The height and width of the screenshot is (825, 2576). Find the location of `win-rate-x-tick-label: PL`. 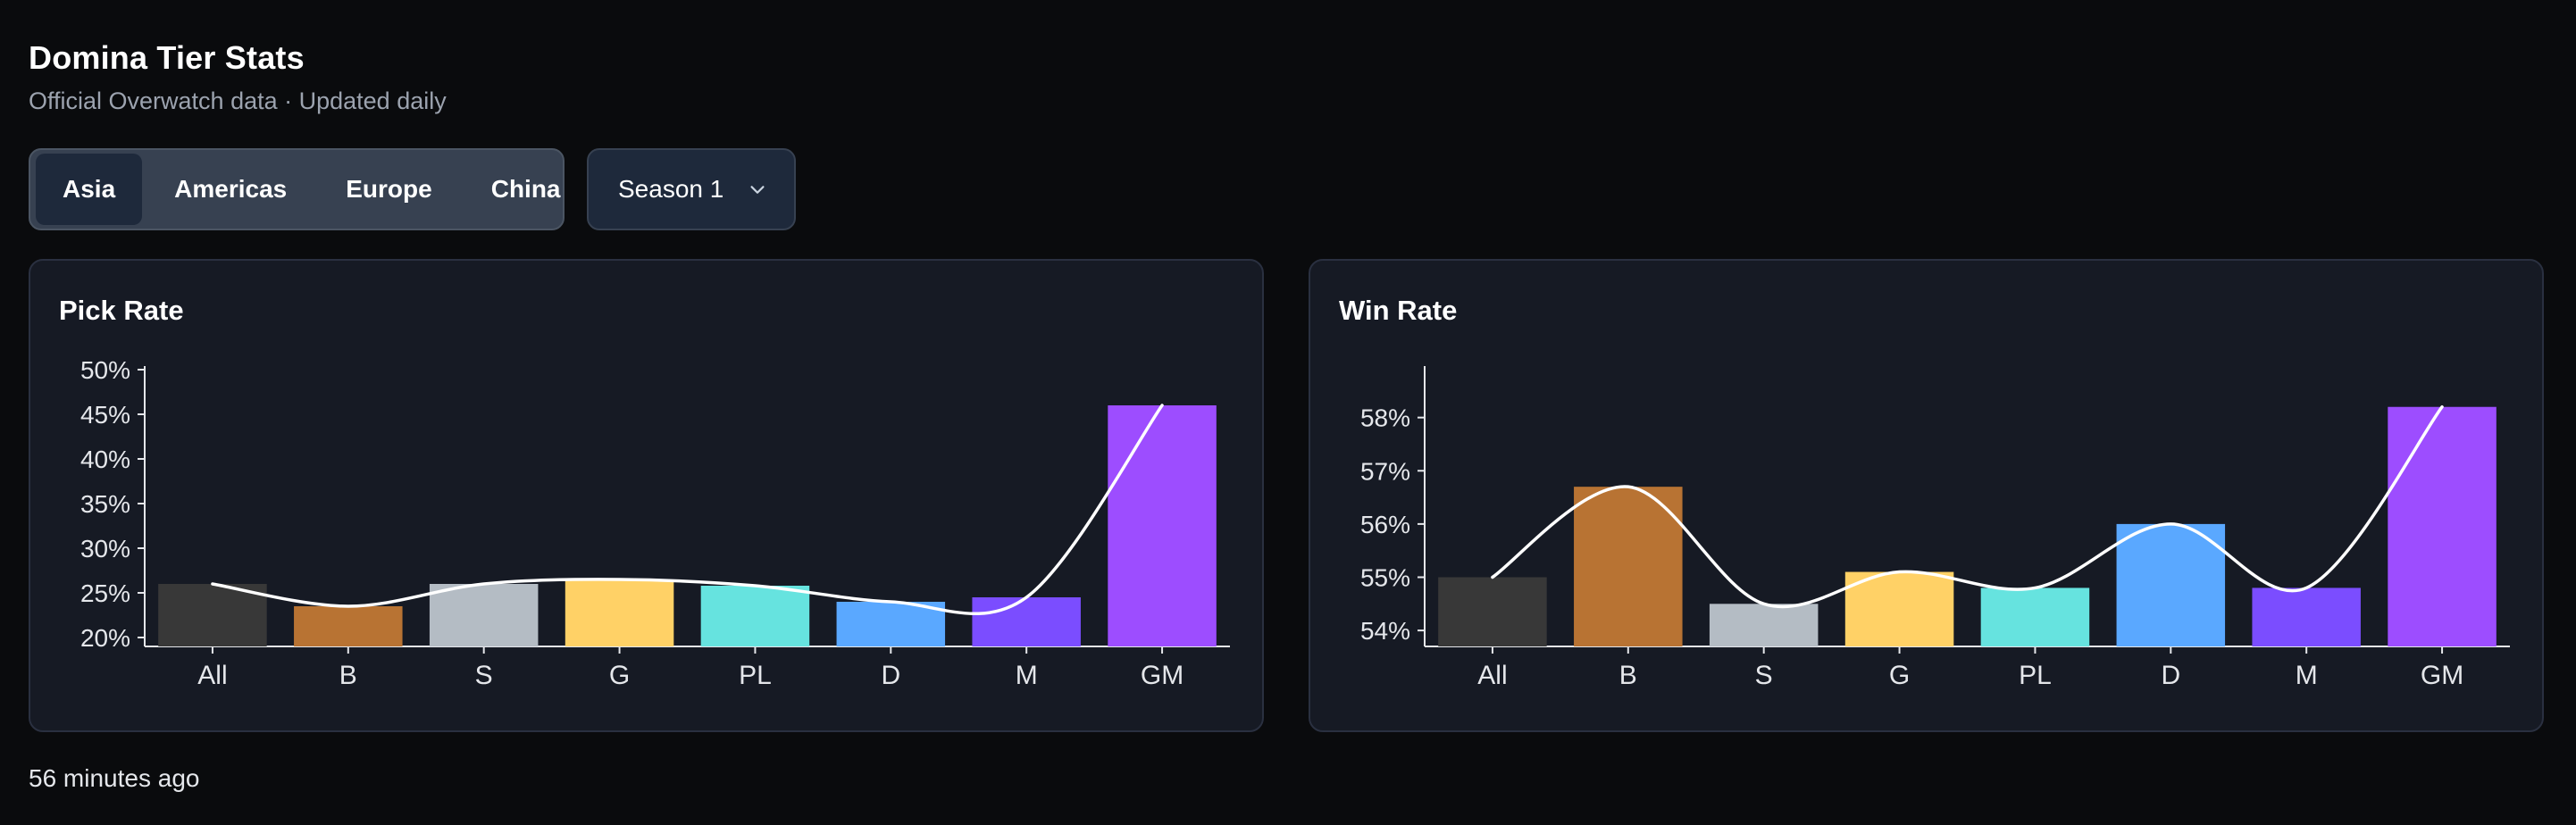

win-rate-x-tick-label: PL is located at coordinates (2035, 676).